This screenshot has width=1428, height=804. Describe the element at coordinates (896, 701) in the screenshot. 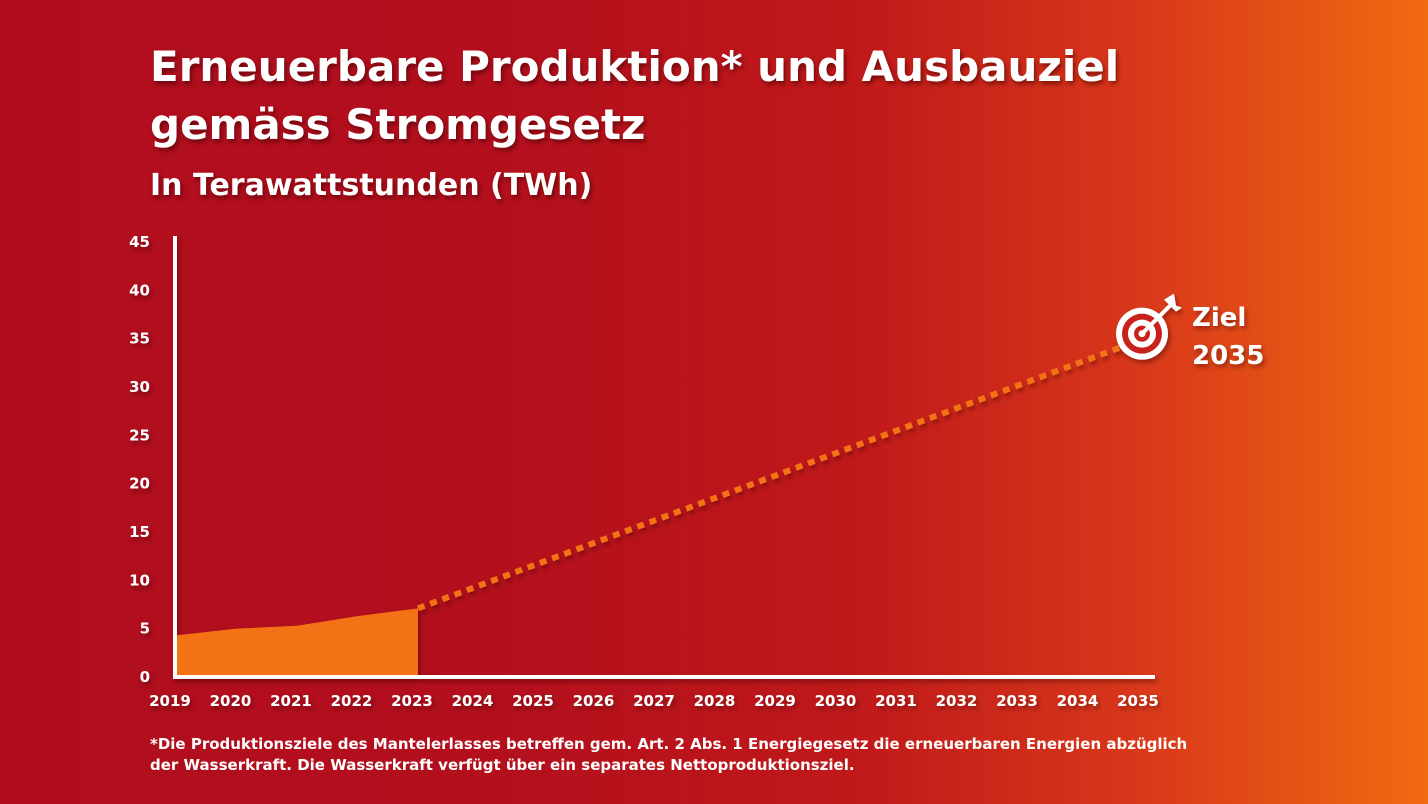

I see `x-tick-label-2031: 2031` at that location.